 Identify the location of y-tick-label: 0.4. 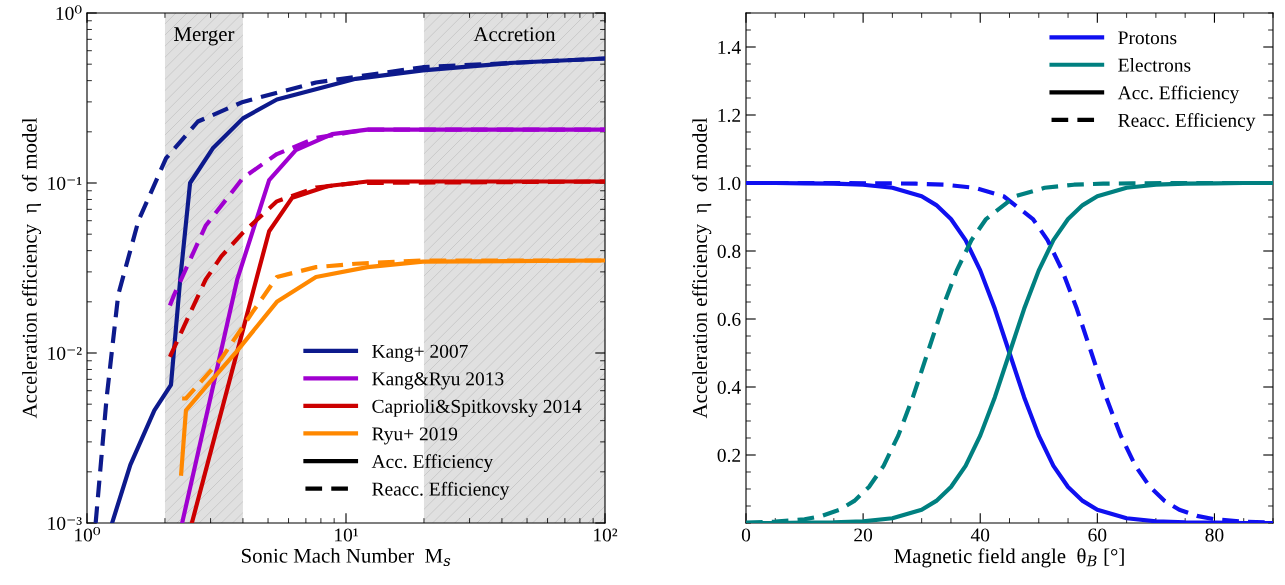
(729, 387).